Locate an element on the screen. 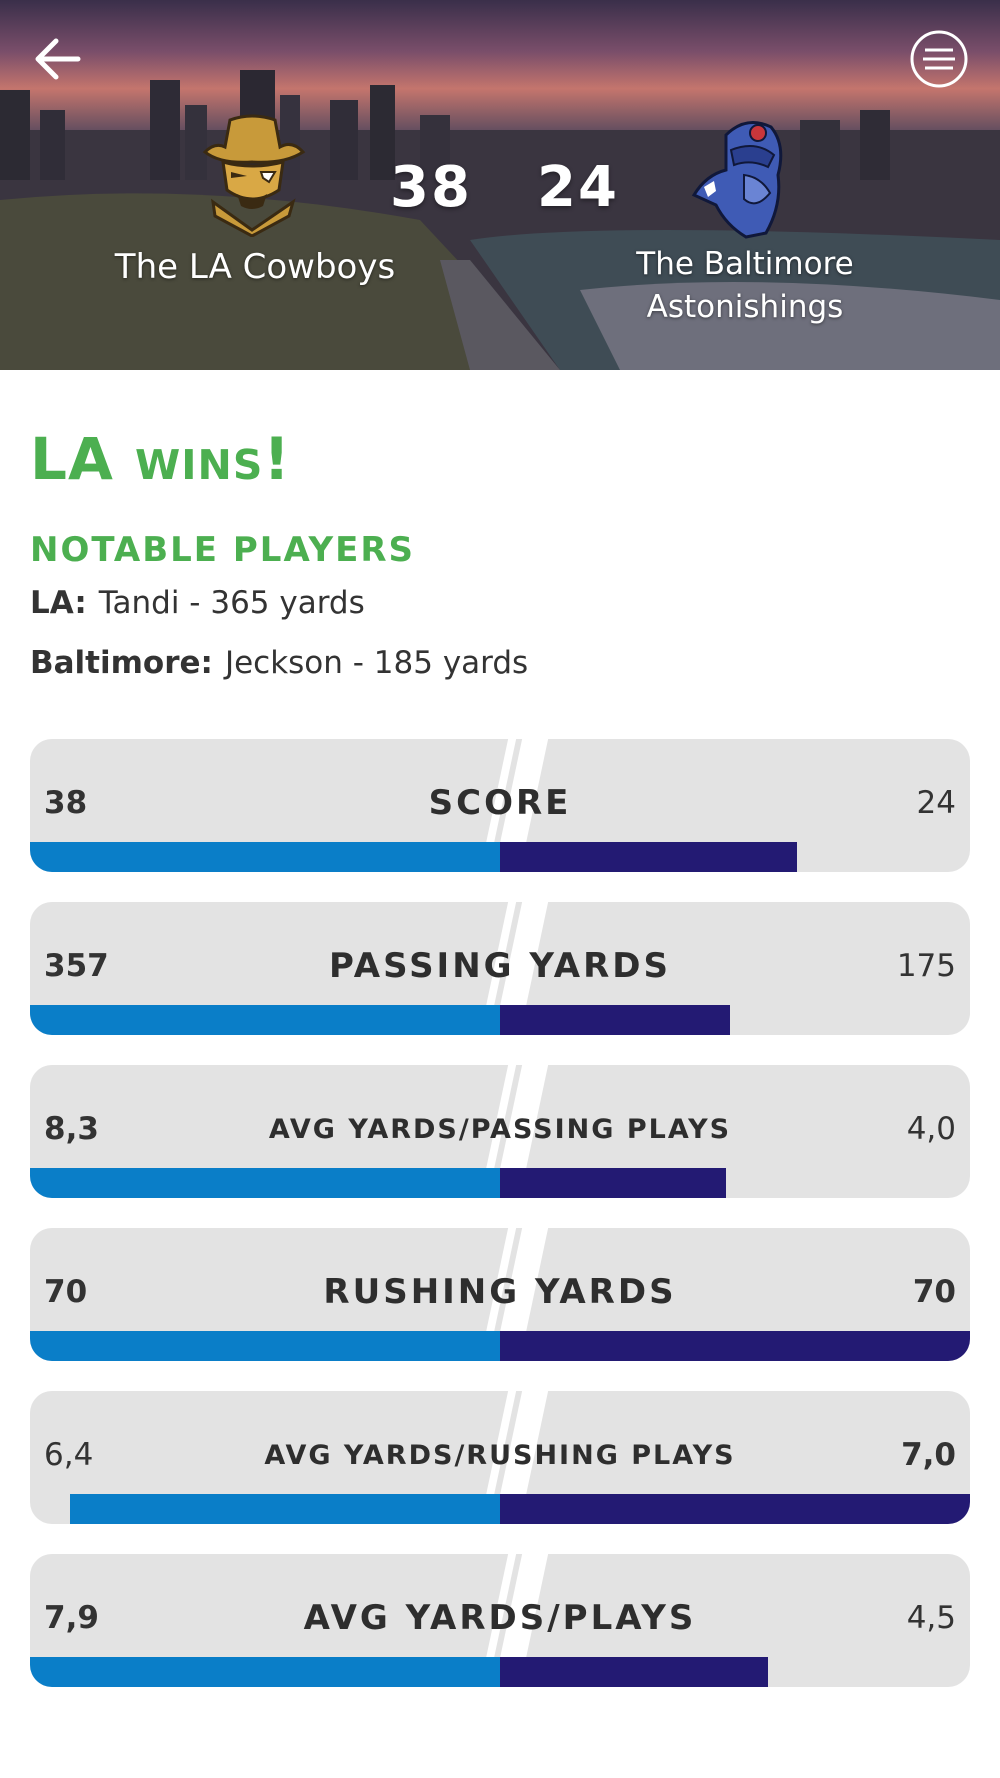 The height and width of the screenshot is (1778, 1000). stat-card-avg-yards-rushing-plays: 6,4 AVG YARDS/RUSHING PLAYS 7,0 is located at coordinates (500, 1457).